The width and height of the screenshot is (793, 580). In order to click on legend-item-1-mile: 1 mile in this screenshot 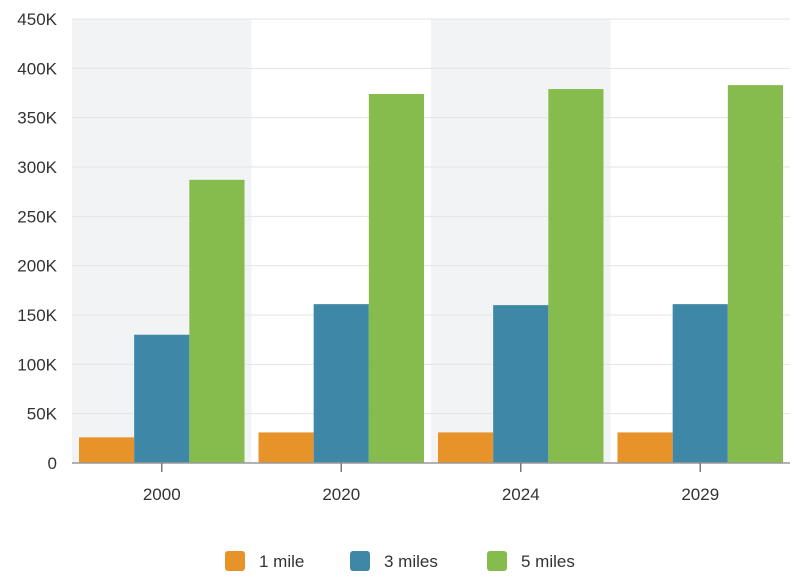, I will do `click(264, 561)`.